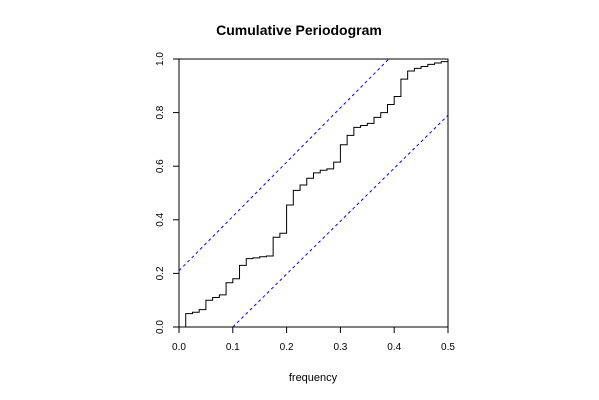  Describe the element at coordinates (160, 273) in the screenshot. I see `y-tick-label: 0.2` at that location.